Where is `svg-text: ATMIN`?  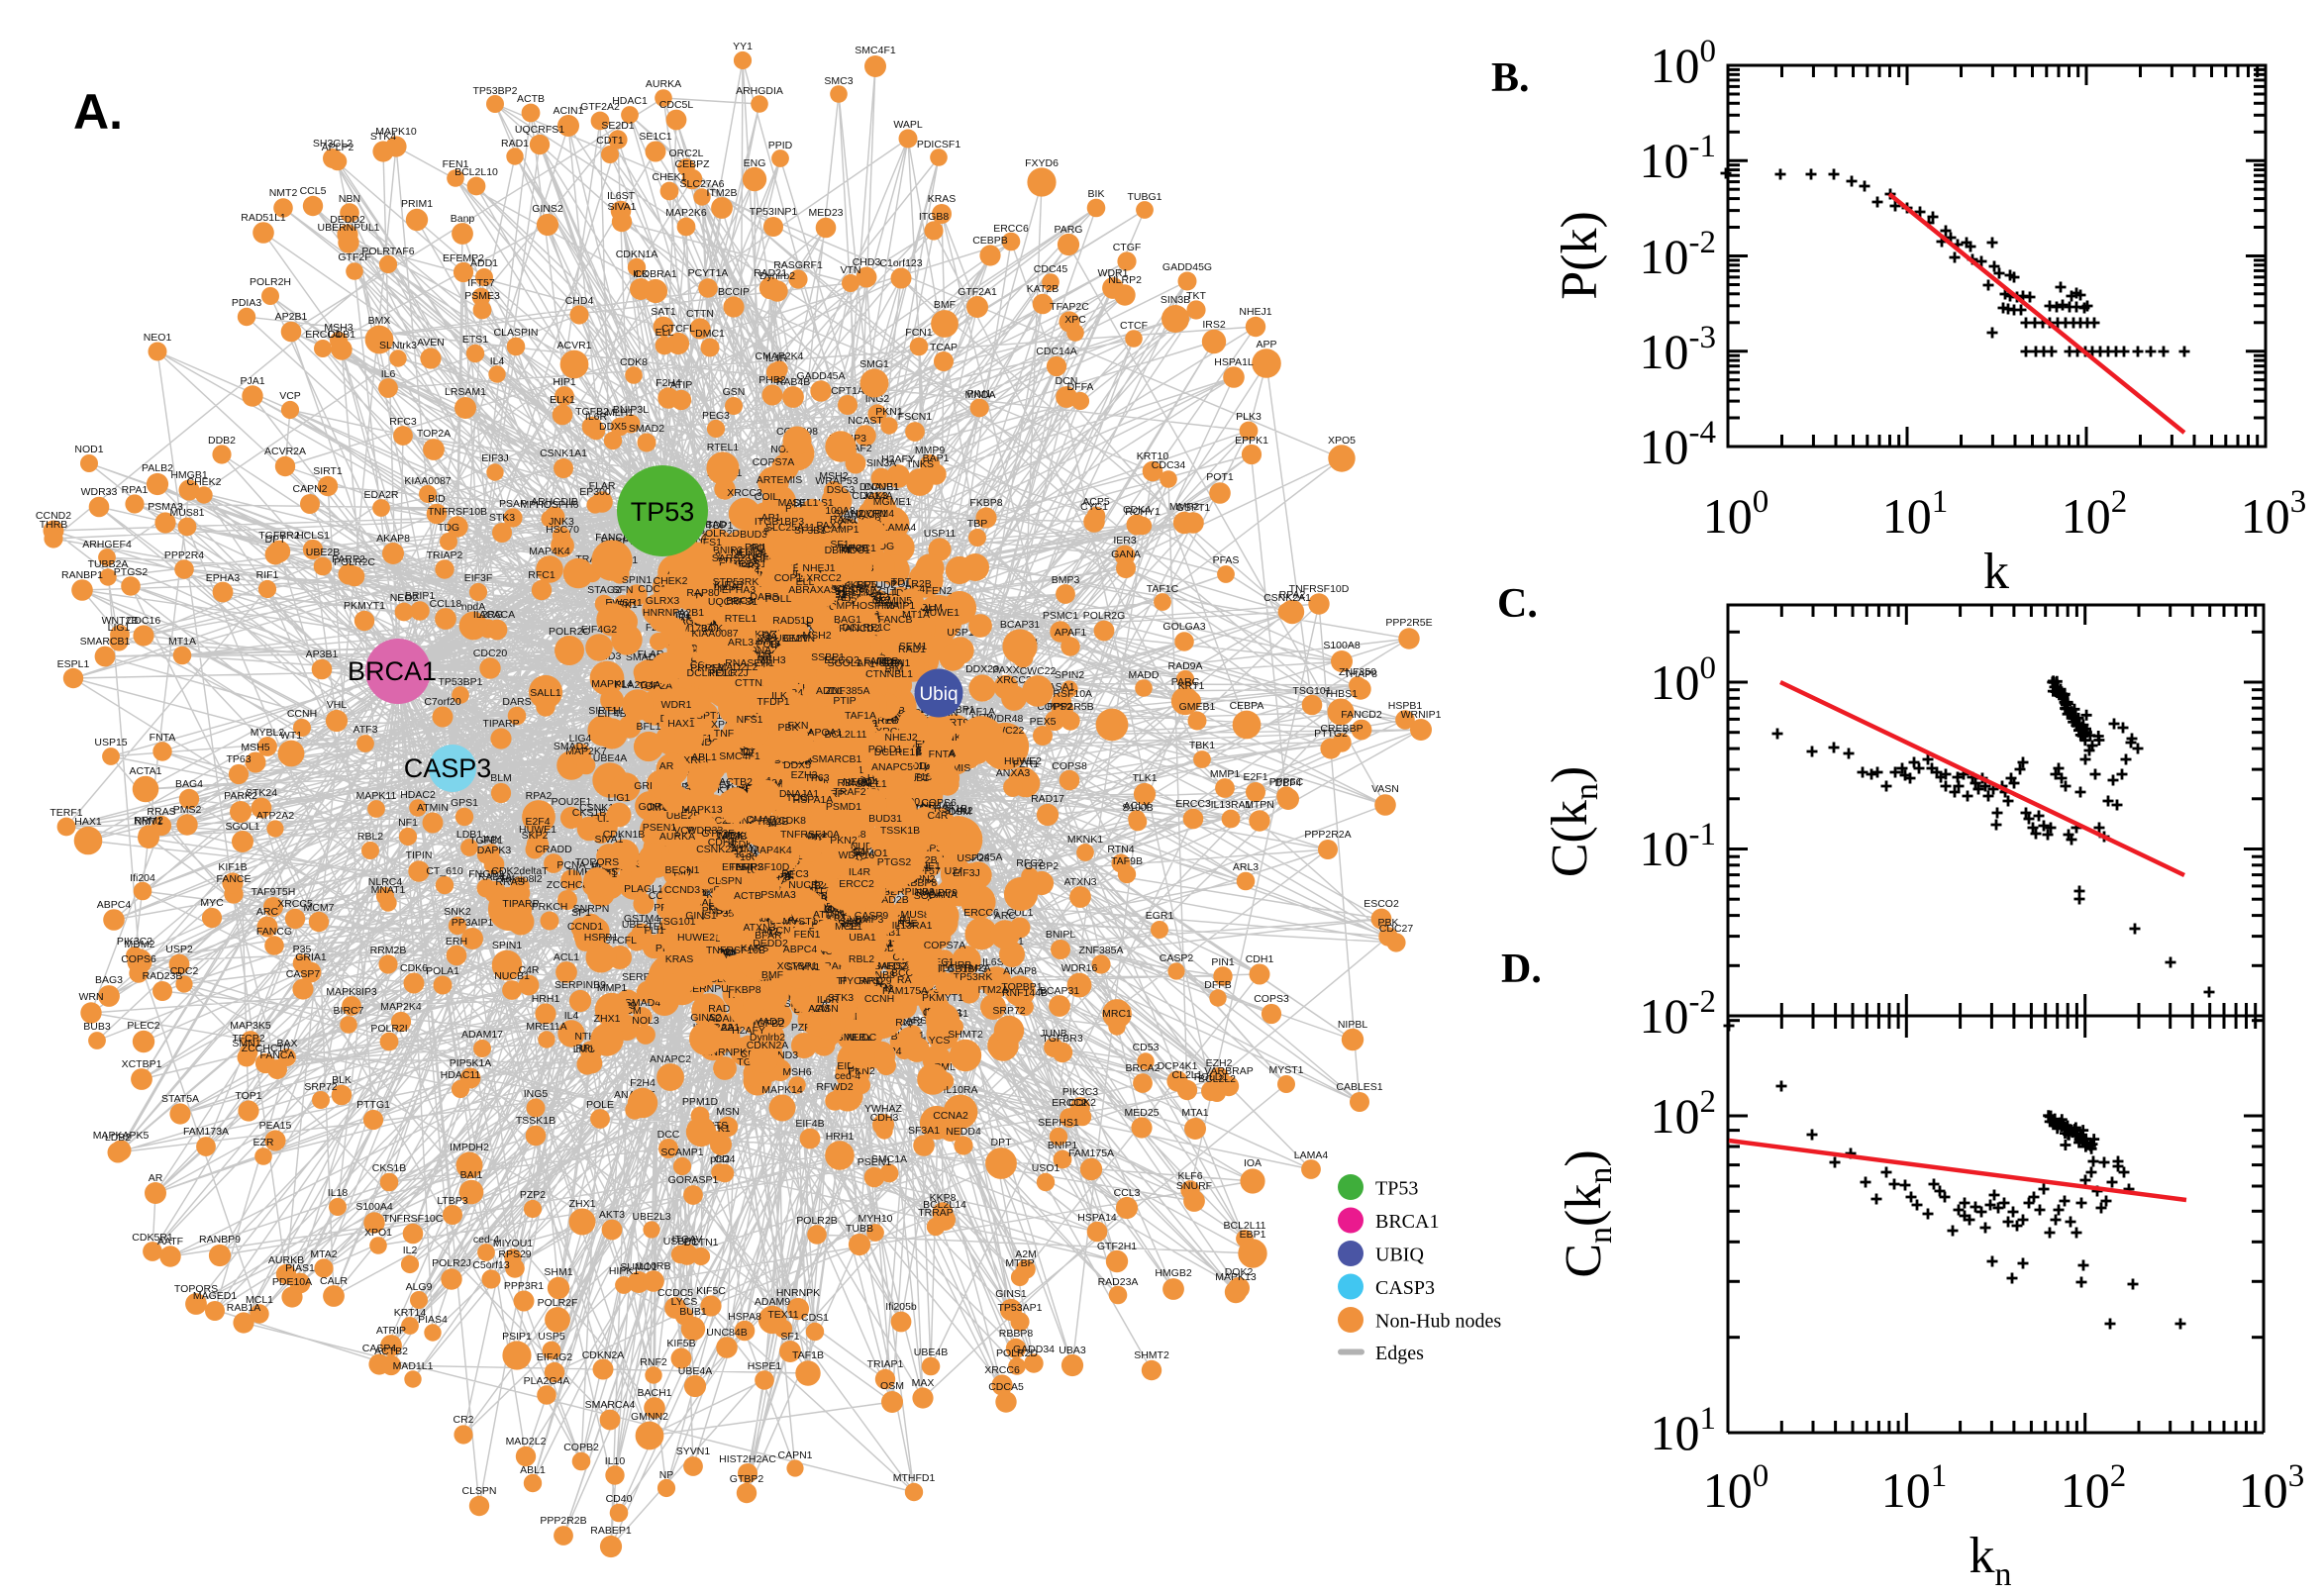 svg-text: ATMIN is located at coordinates (829, 915).